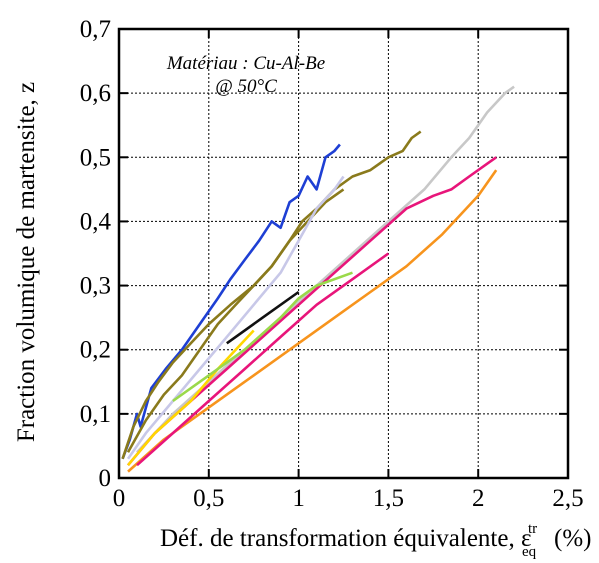  Describe the element at coordinates (95, 29) in the screenshot. I see `y-tick-label: 0,7` at that location.